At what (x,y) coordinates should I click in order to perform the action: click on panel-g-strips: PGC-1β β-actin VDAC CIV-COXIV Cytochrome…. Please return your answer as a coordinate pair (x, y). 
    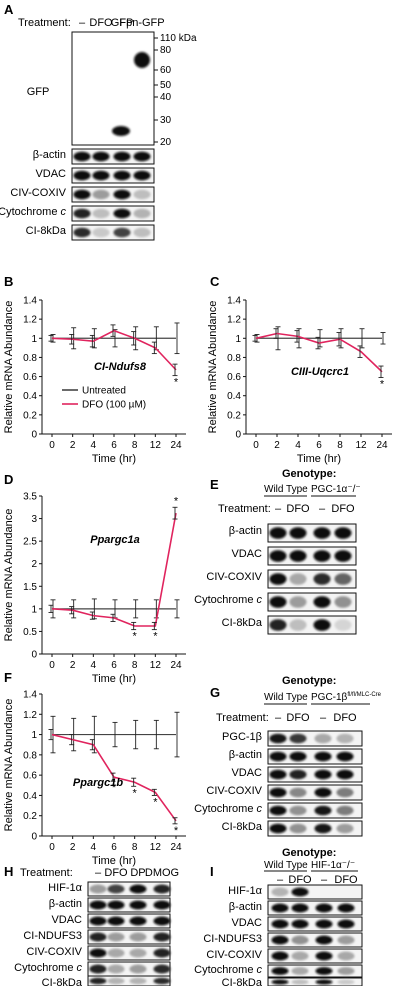
    Looking at the image, I should click on (278, 783).